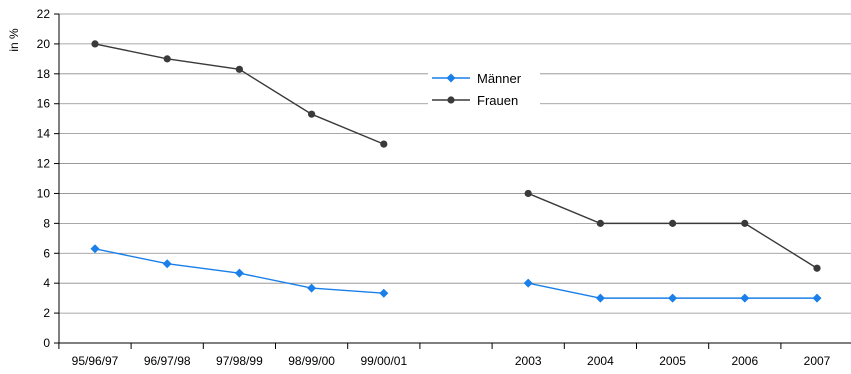 The height and width of the screenshot is (374, 851). What do you see at coordinates (672, 361) in the screenshot?
I see `x-tick-label: 2005` at bounding box center [672, 361].